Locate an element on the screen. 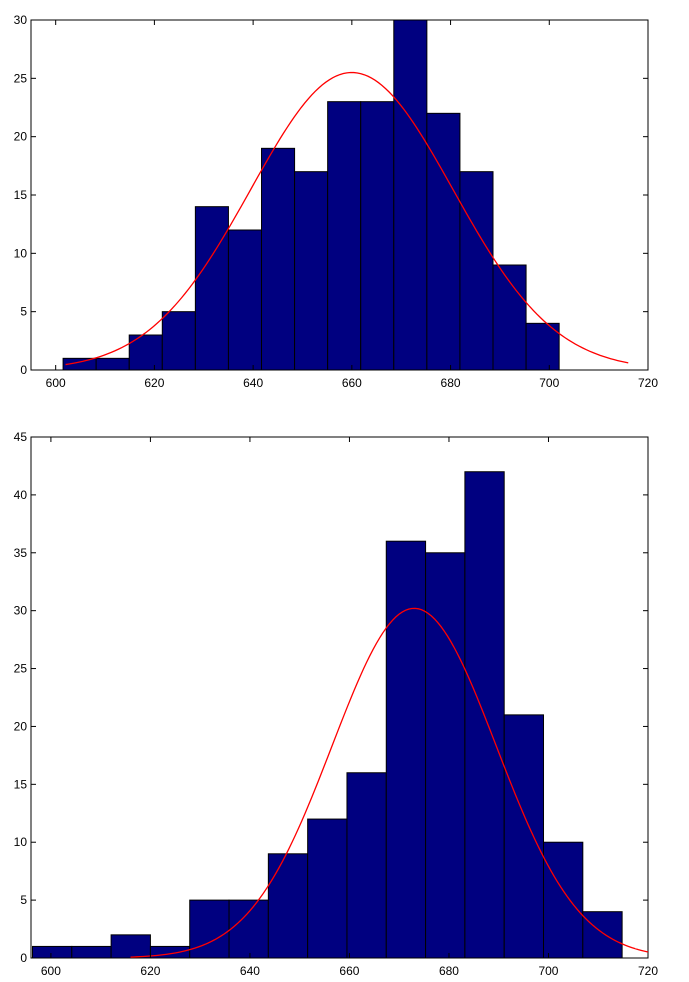 The height and width of the screenshot is (982, 689). y-tick-label: 45 is located at coordinates (21, 437).